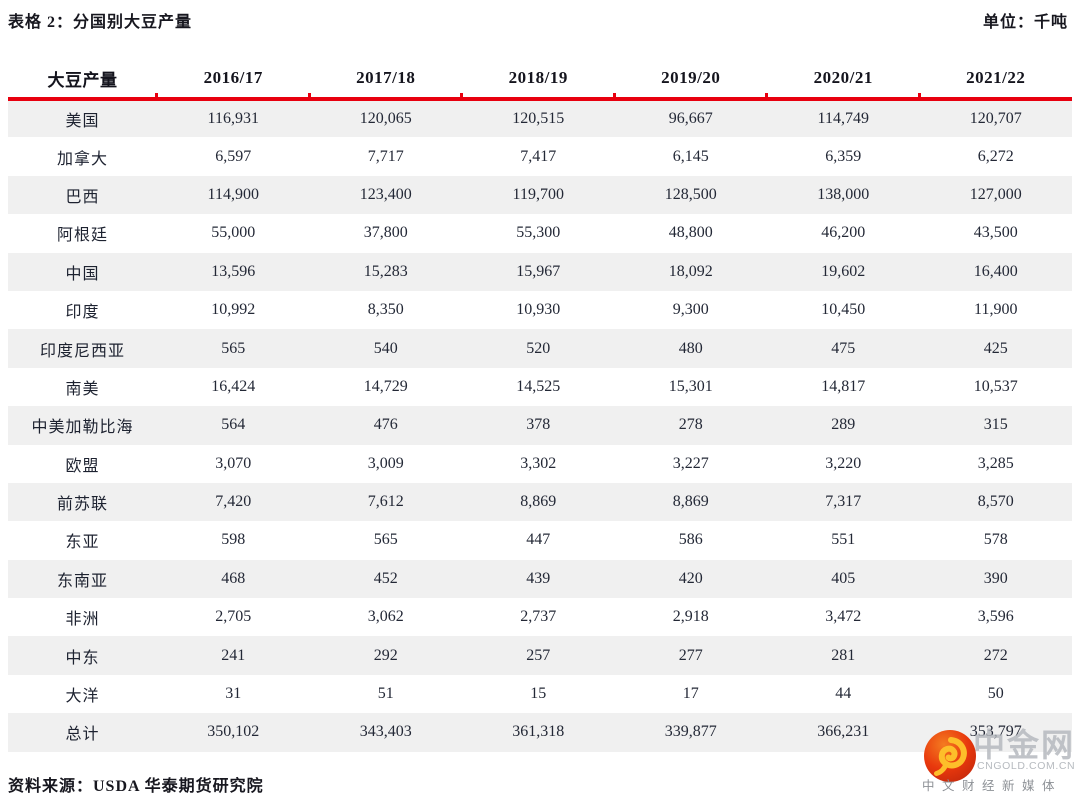 Image resolution: width=1080 pixels, height=801 pixels. What do you see at coordinates (233, 156) in the screenshot?
I see `value-cell: 6,597` at bounding box center [233, 156].